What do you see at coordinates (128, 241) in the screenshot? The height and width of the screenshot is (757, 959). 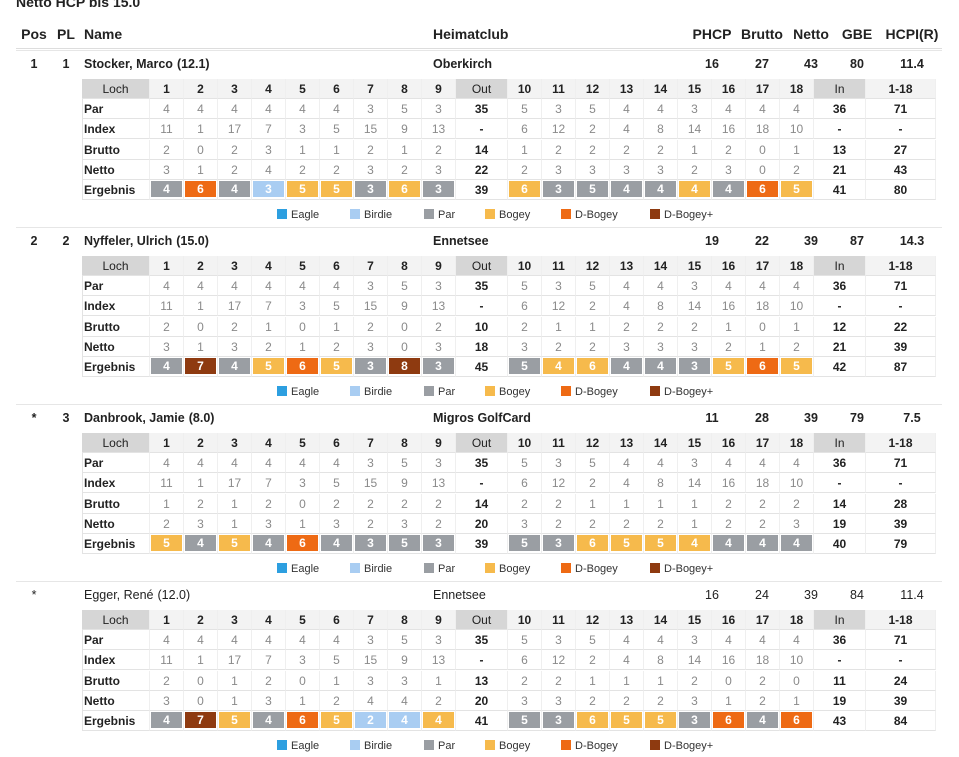 I see `player-name: Nyffeler, Ulrich` at bounding box center [128, 241].